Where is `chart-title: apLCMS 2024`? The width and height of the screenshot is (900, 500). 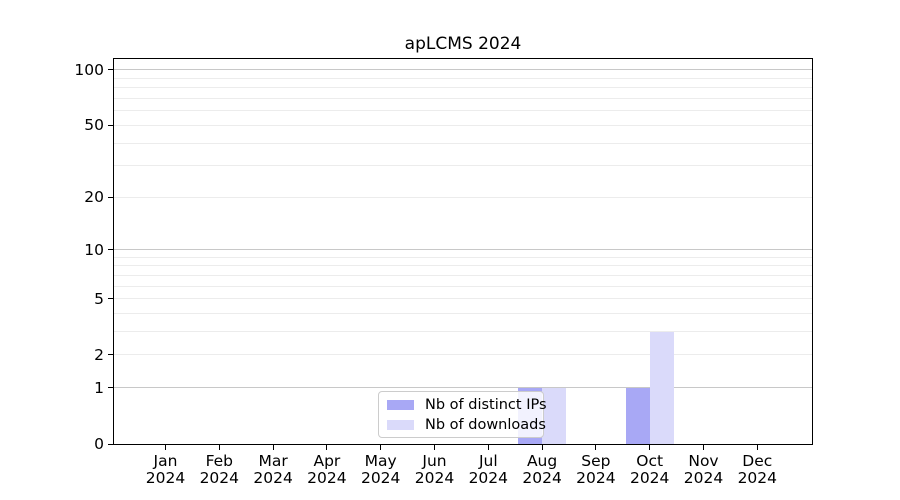
chart-title: apLCMS 2024 is located at coordinates (463, 44).